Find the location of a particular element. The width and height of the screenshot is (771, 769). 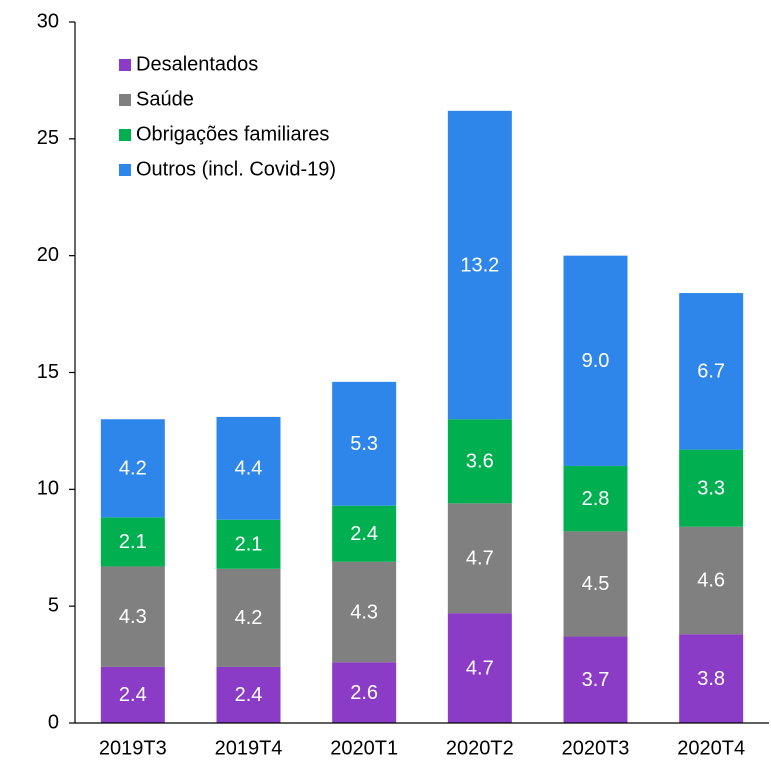

legend-label: Desalentados is located at coordinates (197, 64).